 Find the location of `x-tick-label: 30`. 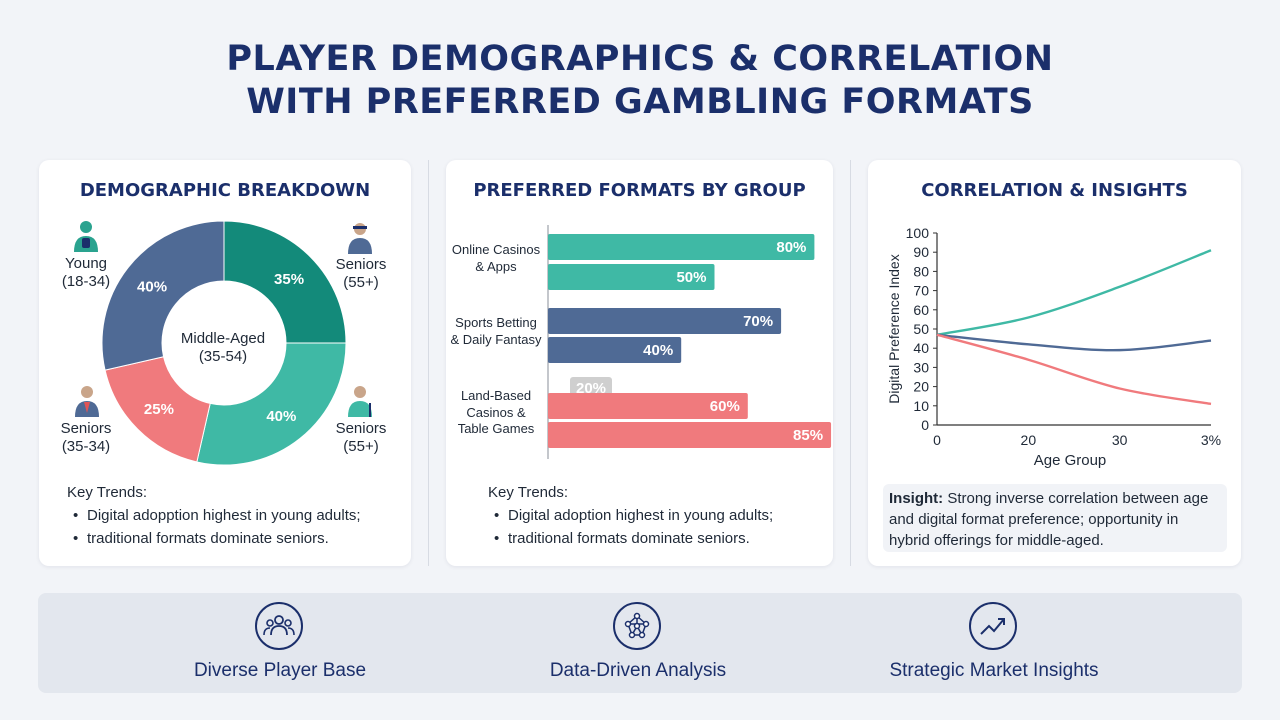

x-tick-label: 30 is located at coordinates (1120, 440).